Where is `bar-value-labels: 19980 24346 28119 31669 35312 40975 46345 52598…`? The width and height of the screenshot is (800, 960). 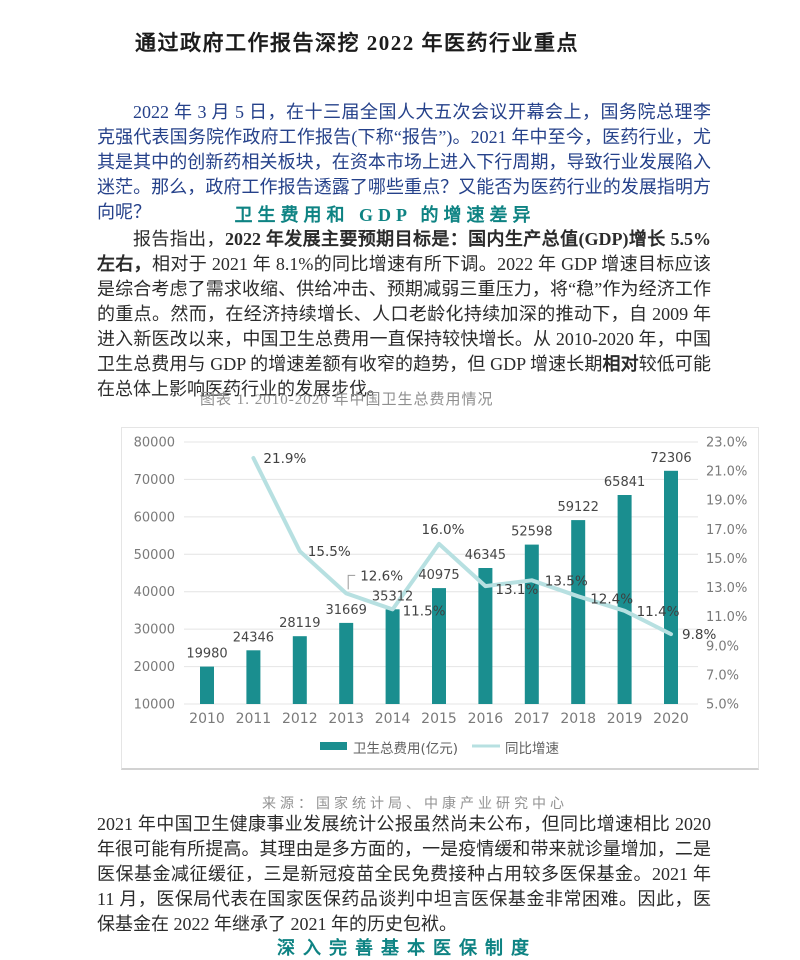 bar-value-labels: 19980 24346 28119 31669 35312 40975 46345 52598… is located at coordinates (438, 556).